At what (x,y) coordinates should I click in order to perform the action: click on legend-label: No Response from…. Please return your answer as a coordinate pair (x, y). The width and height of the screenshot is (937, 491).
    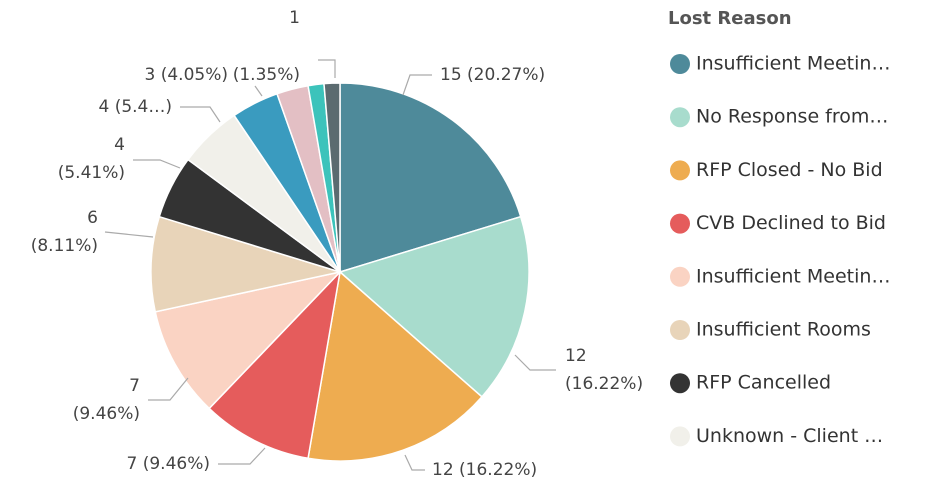
    Looking at the image, I should click on (792, 117).